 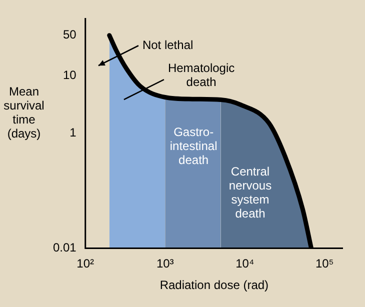 I want to click on annotation: Gastro-intestinal death, so click(x=194, y=146).